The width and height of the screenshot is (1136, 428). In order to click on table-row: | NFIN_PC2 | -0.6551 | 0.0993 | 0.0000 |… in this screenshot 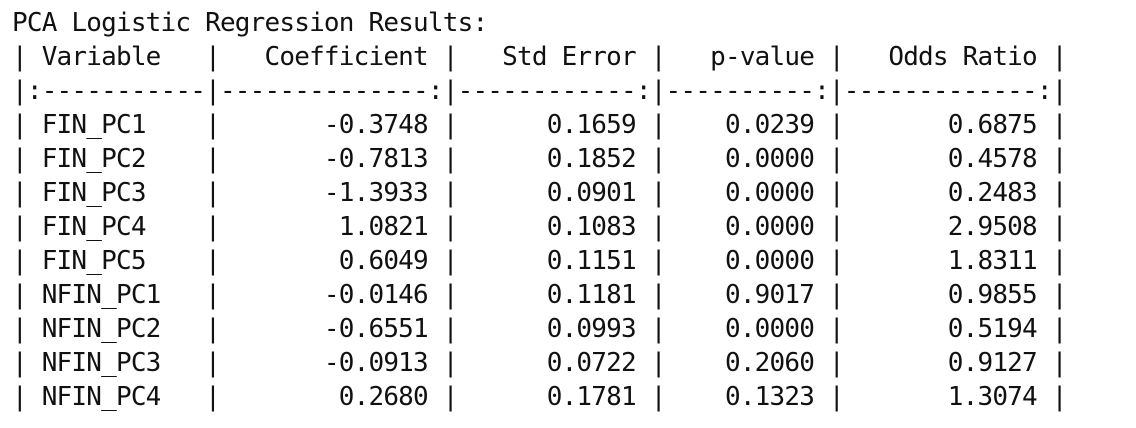, I will do `click(539, 329)`.